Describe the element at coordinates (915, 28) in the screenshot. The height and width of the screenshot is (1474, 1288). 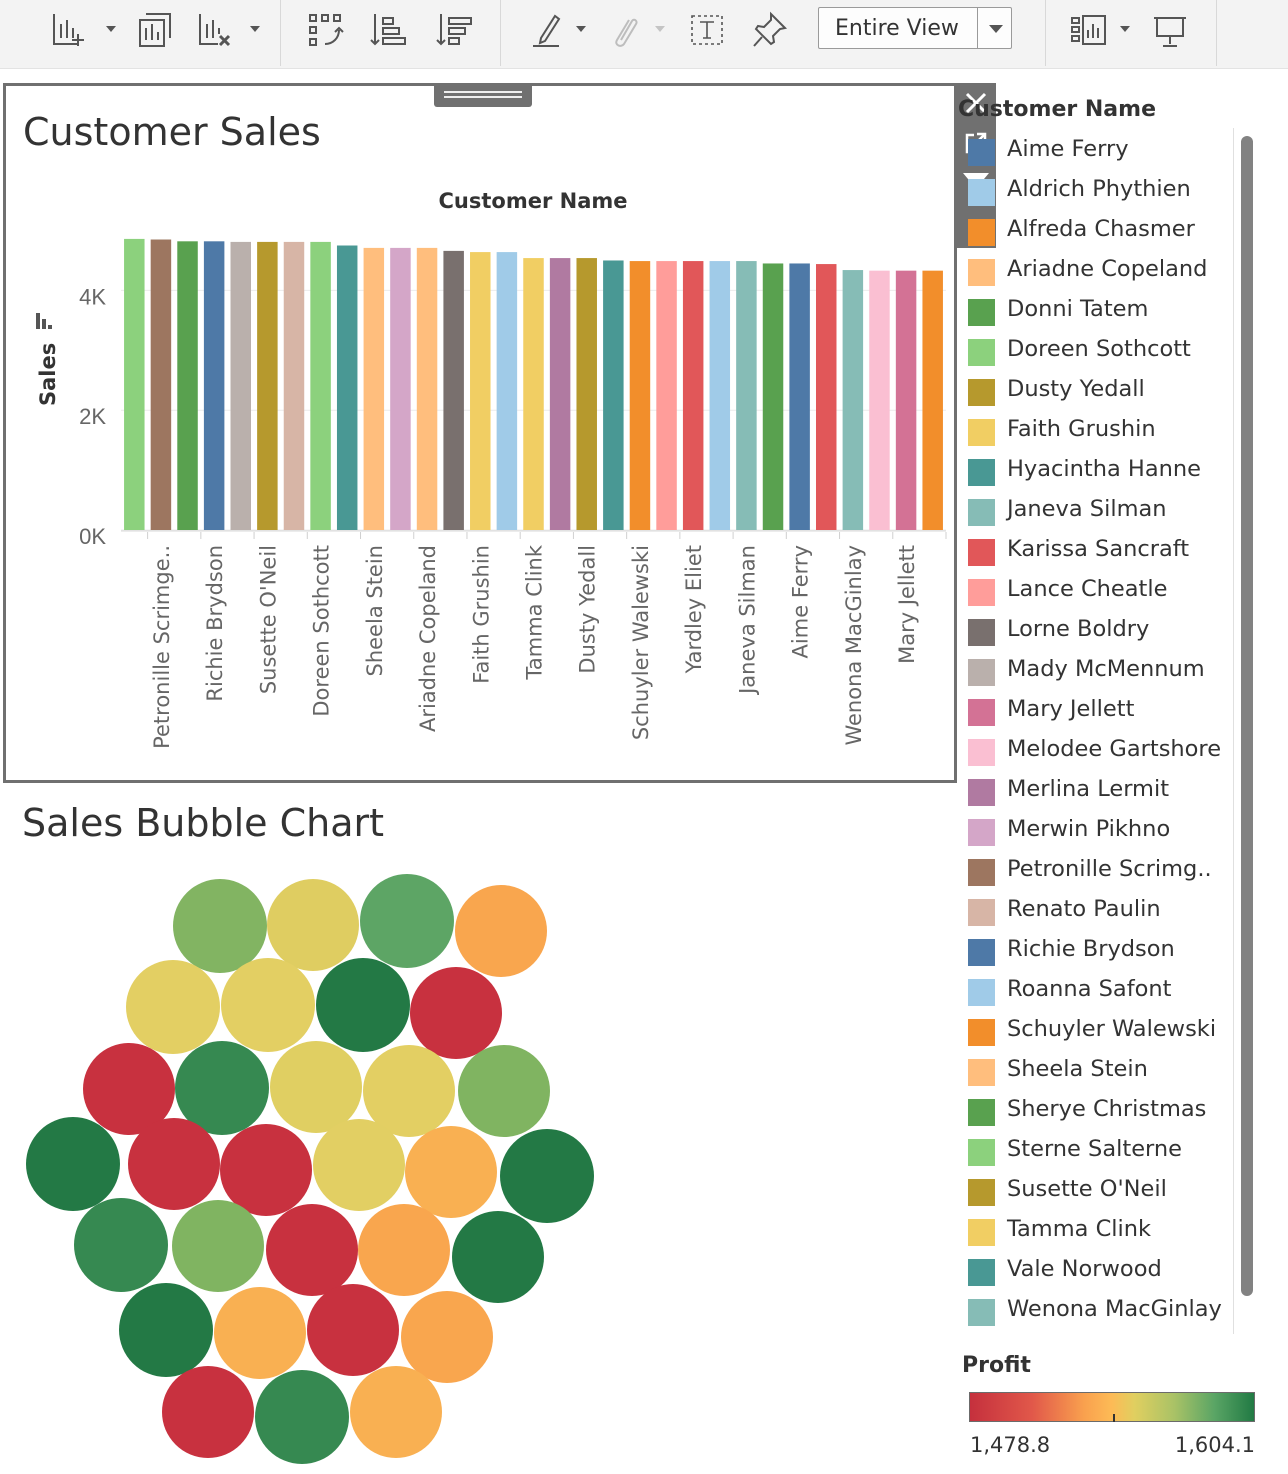
I see `fit-selector: Entire View` at that location.